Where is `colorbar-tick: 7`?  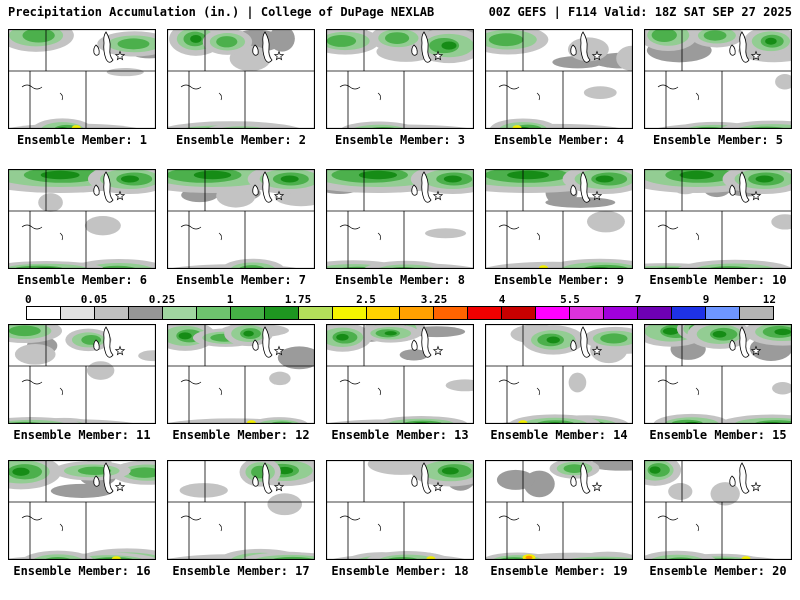 colorbar-tick: 7 is located at coordinates (638, 299).